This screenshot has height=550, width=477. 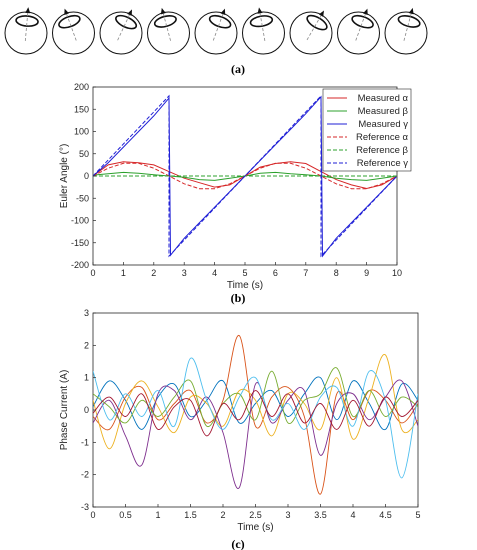 I want to click on y-tick-label: -2, so click(x=85, y=475).